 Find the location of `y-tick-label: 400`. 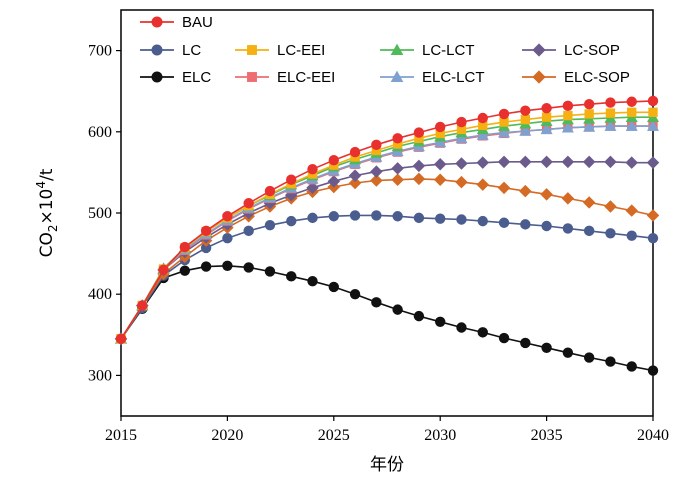

y-tick-label: 400 is located at coordinates (100, 294).